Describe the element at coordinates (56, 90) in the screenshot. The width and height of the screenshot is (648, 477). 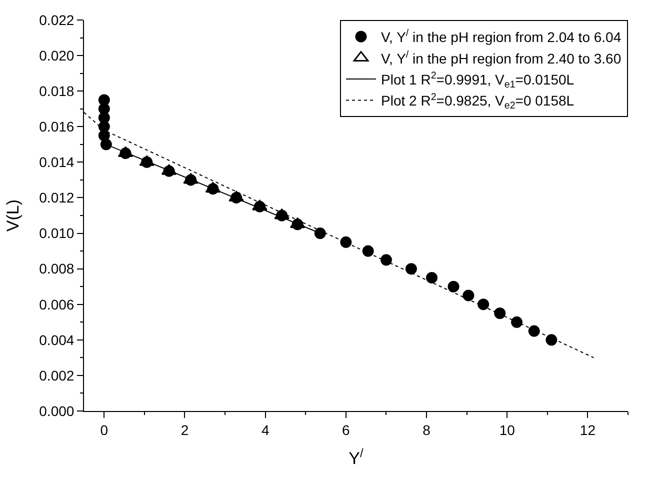
I see `y-tick-label: 0.018` at that location.